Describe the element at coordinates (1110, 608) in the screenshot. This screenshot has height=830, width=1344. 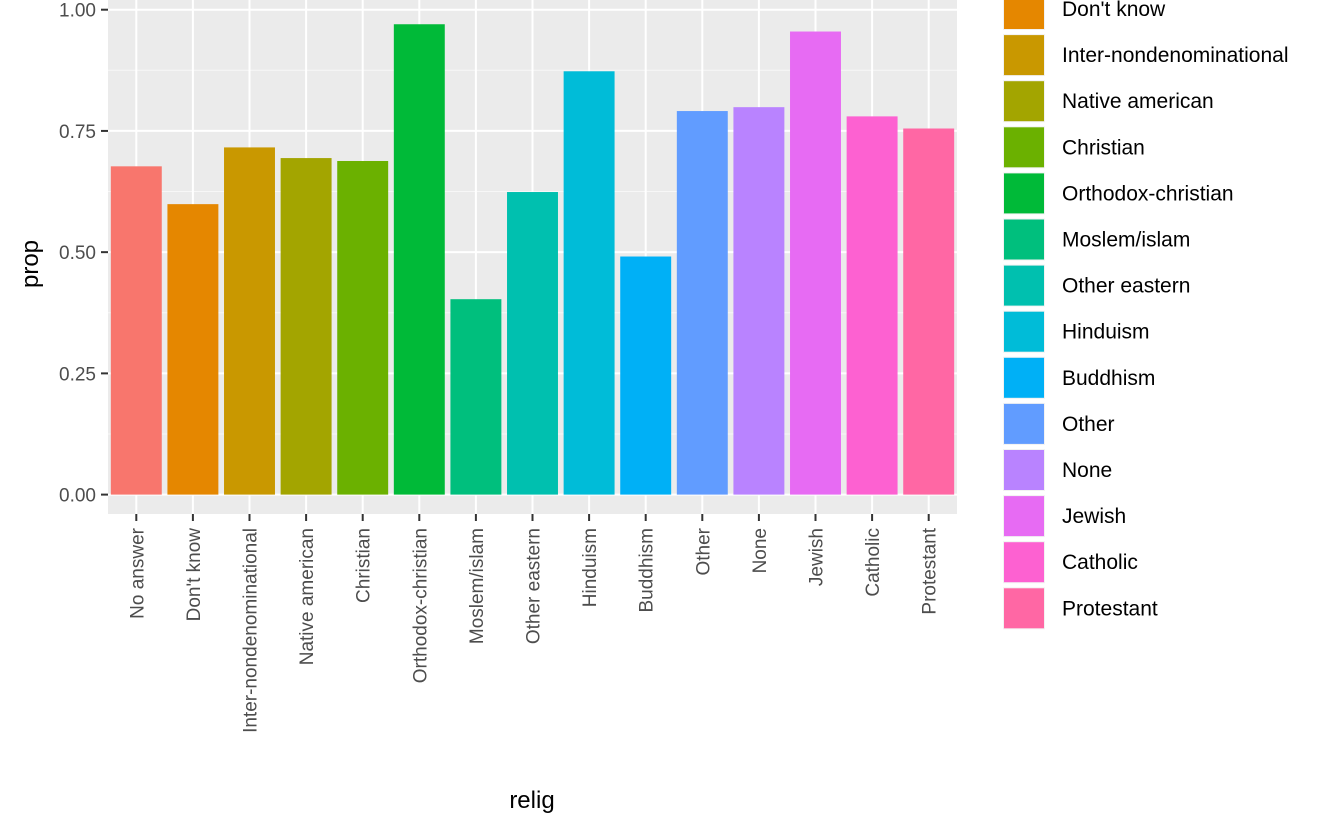
I see `legend-label: Protestant` at that location.